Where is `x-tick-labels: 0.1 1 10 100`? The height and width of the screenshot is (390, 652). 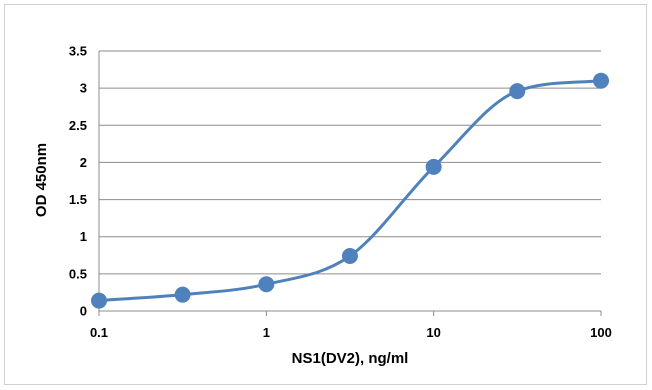 x-tick-labels: 0.1 1 10 100 is located at coordinates (351, 332).